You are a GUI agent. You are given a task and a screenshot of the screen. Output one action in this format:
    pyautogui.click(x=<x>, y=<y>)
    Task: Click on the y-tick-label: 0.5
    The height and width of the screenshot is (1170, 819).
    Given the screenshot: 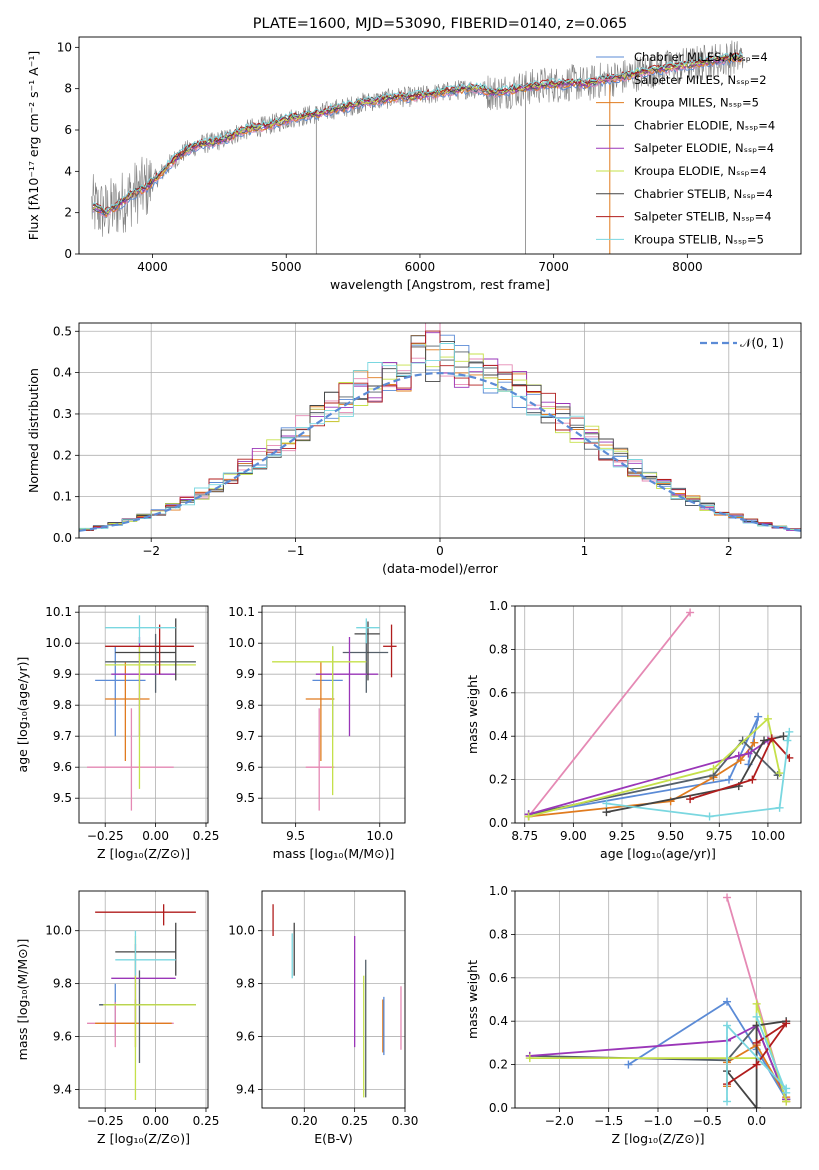 What is the action you would take?
    pyautogui.click(x=62, y=331)
    